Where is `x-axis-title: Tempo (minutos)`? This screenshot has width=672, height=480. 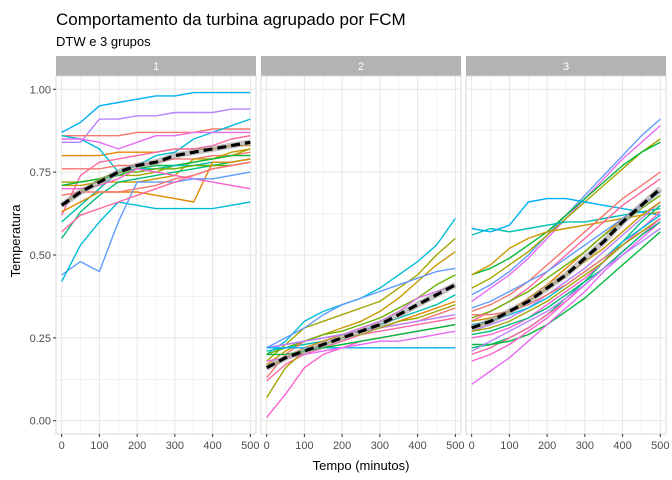 x-axis-title: Tempo (minutos) is located at coordinates (361, 465).